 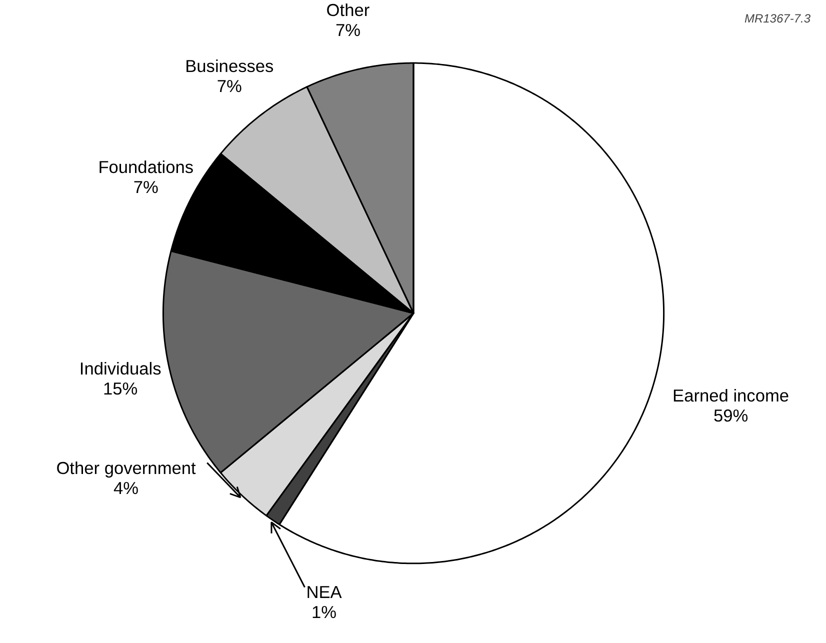 I want to click on slice-label: Other government, so click(x=126, y=468).